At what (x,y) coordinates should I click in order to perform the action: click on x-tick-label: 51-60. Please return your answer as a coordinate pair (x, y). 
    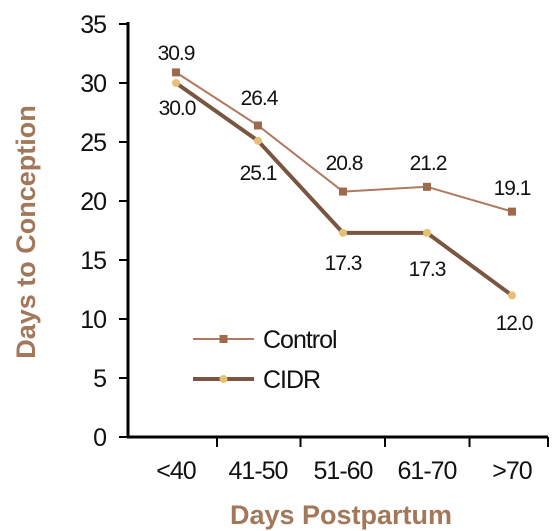
    Looking at the image, I should click on (343, 471).